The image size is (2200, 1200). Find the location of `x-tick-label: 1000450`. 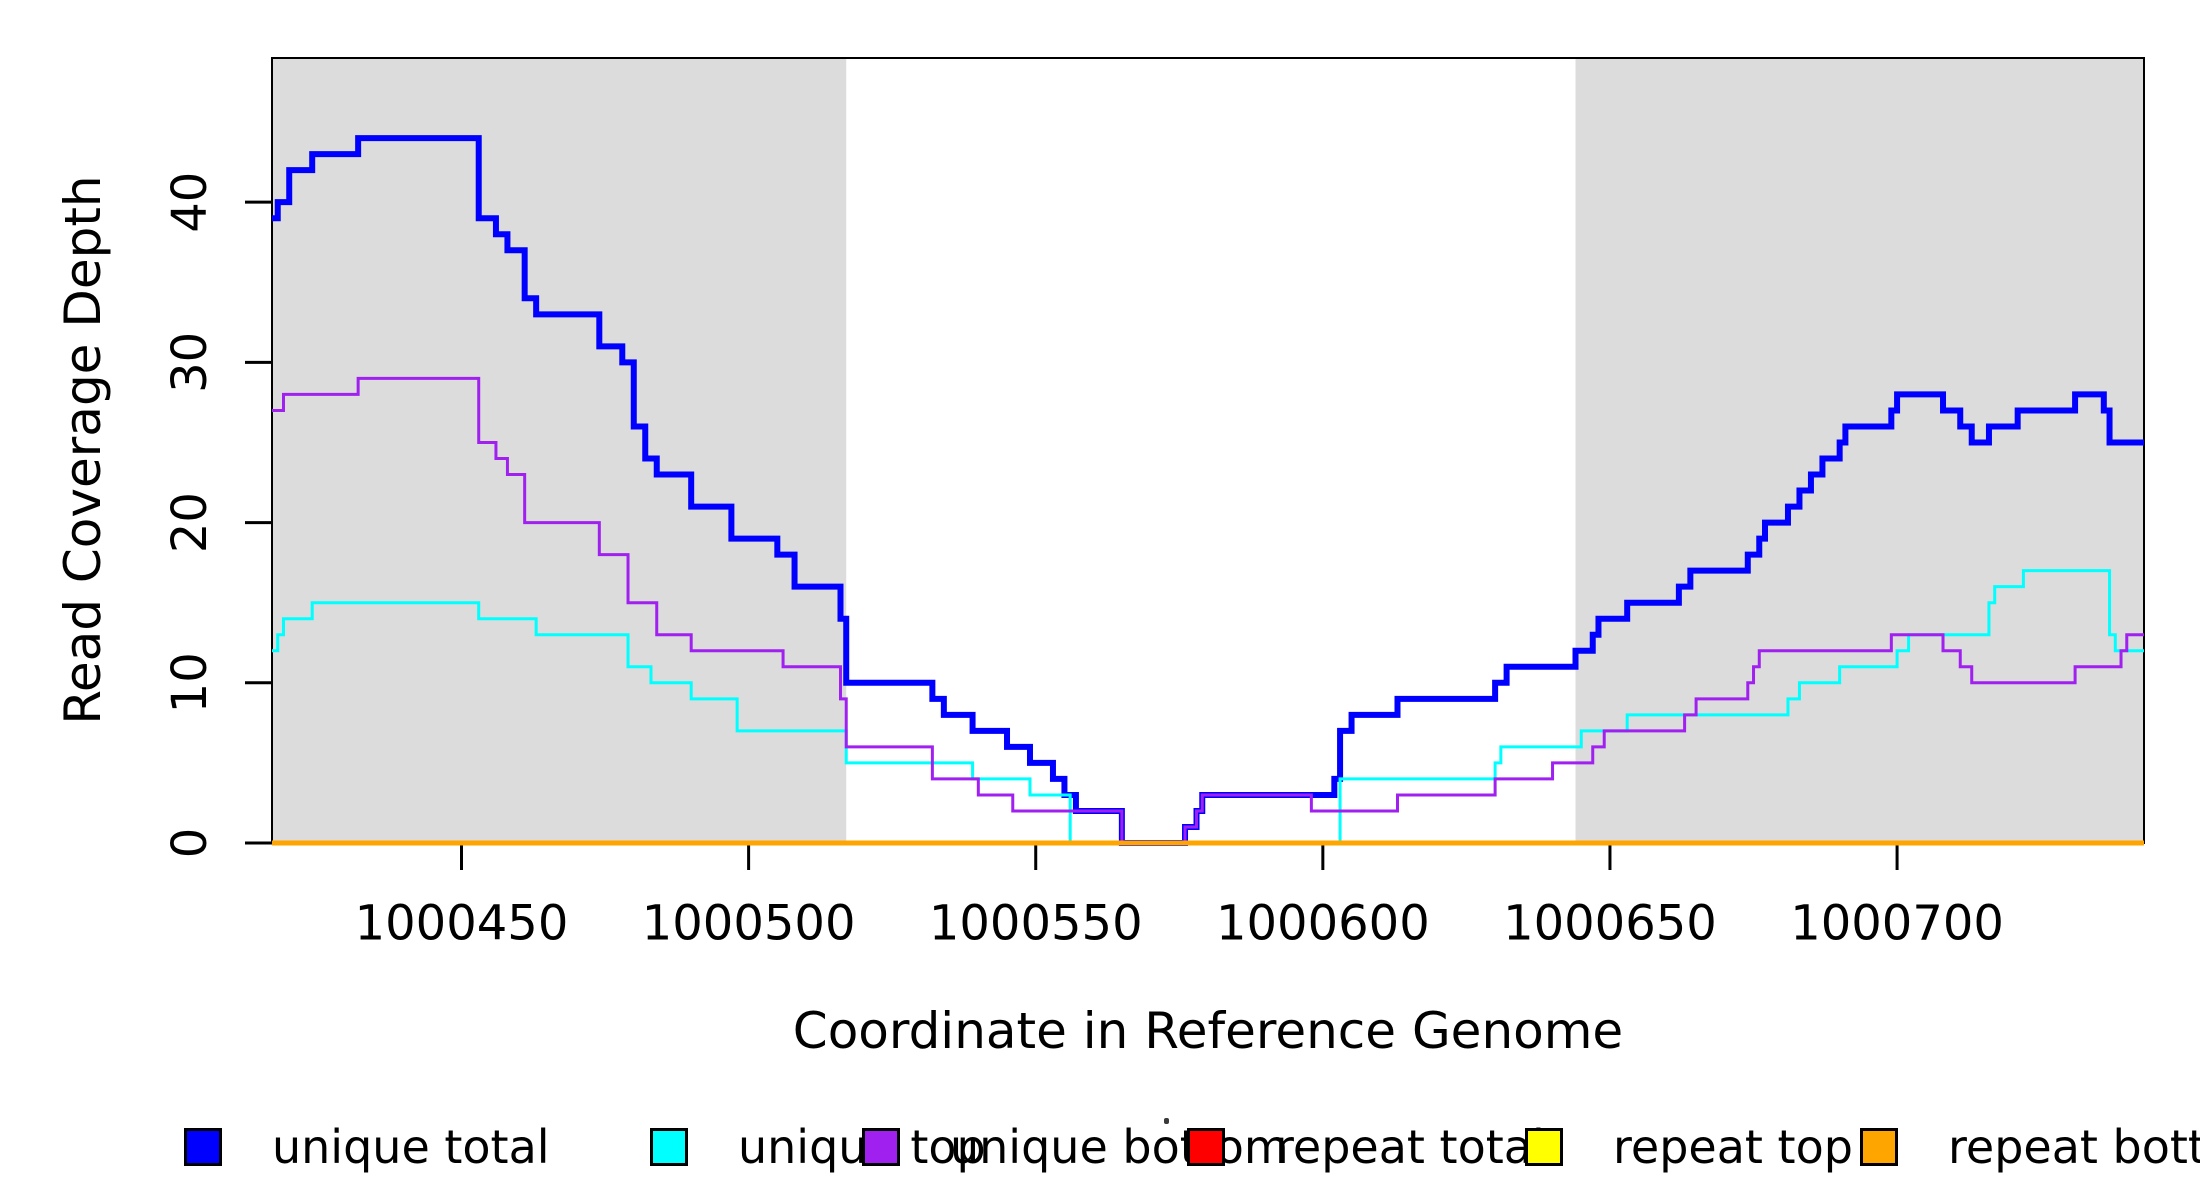

x-tick-label: 1000450 is located at coordinates (462, 923).